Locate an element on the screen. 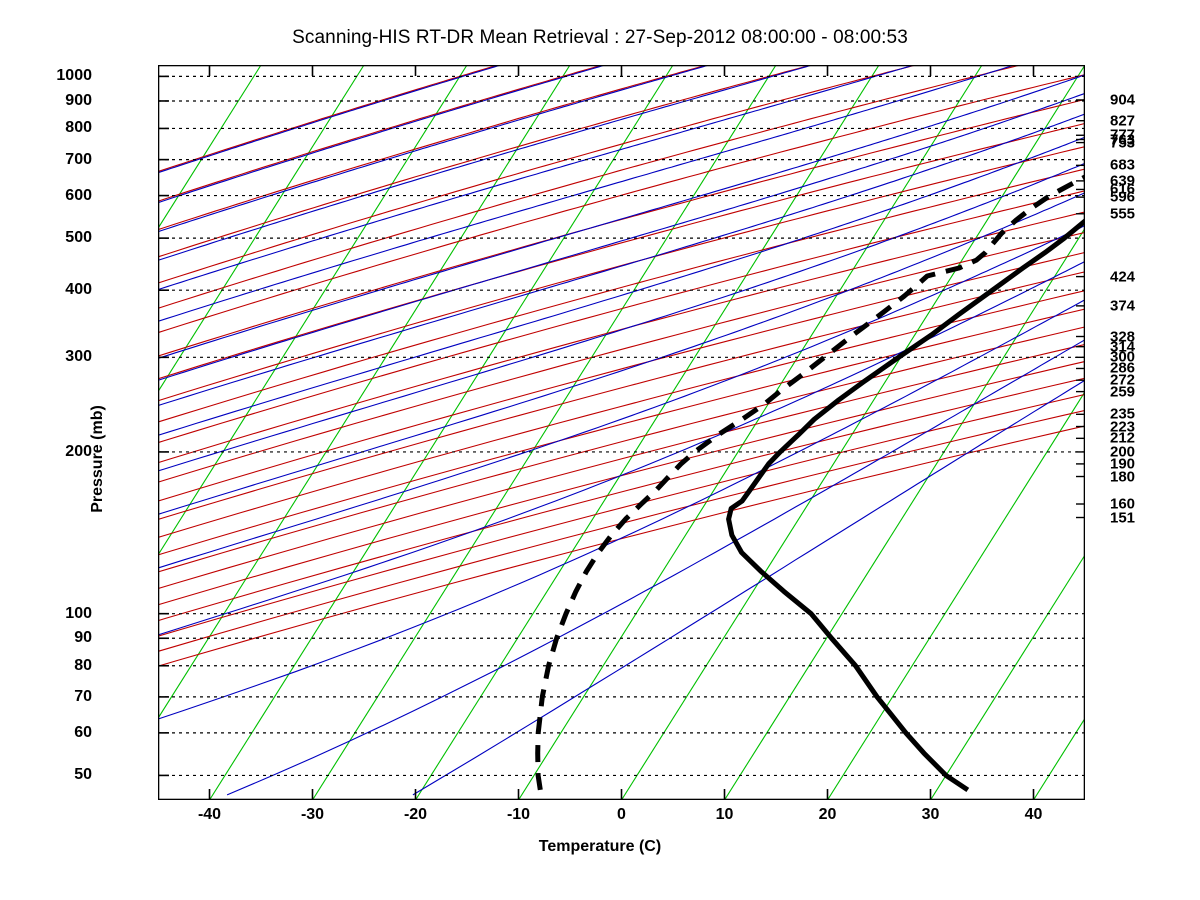 Image resolution: width=1200 pixels, height=900 pixels. x-tick-label: 30 is located at coordinates (930, 814).